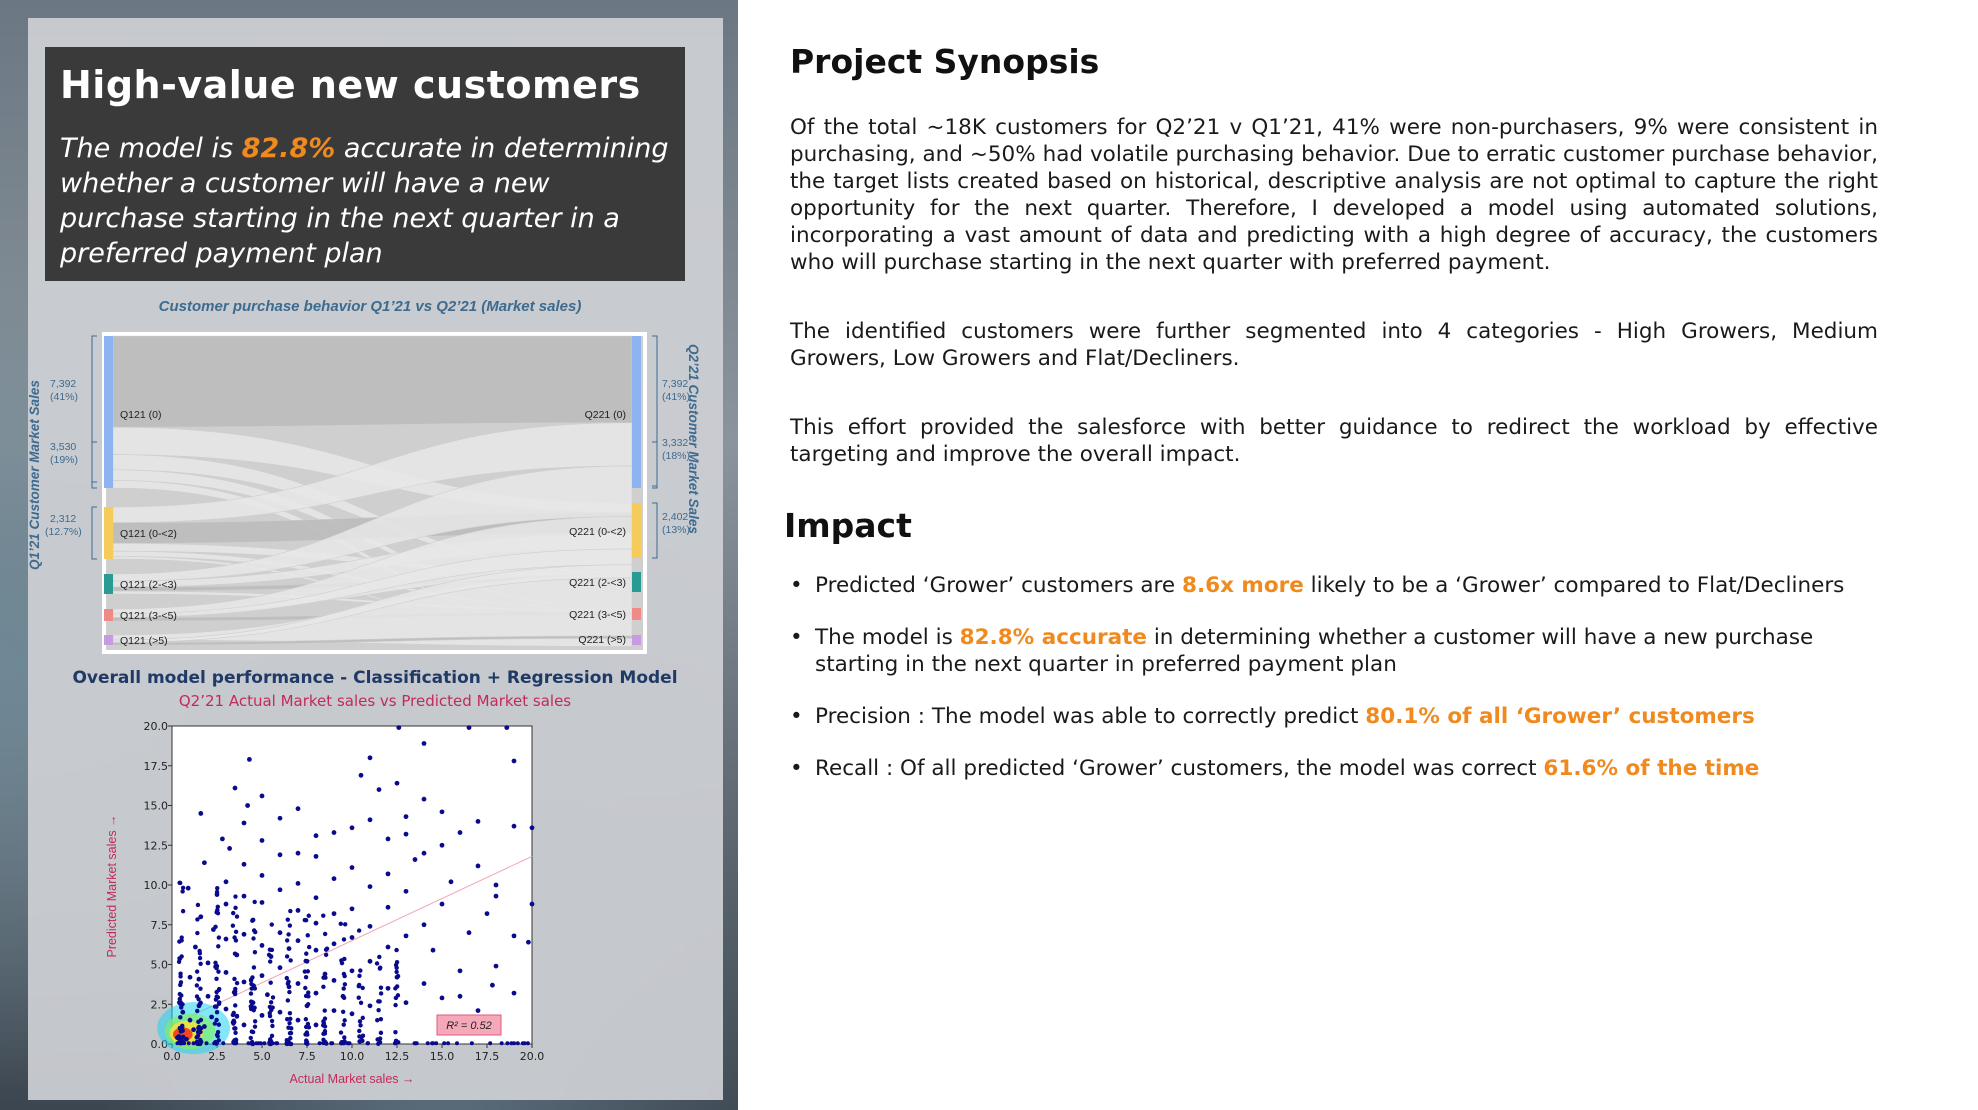  What do you see at coordinates (172, 1056) in the screenshot?
I see `x-tick-label: 0.0` at bounding box center [172, 1056].